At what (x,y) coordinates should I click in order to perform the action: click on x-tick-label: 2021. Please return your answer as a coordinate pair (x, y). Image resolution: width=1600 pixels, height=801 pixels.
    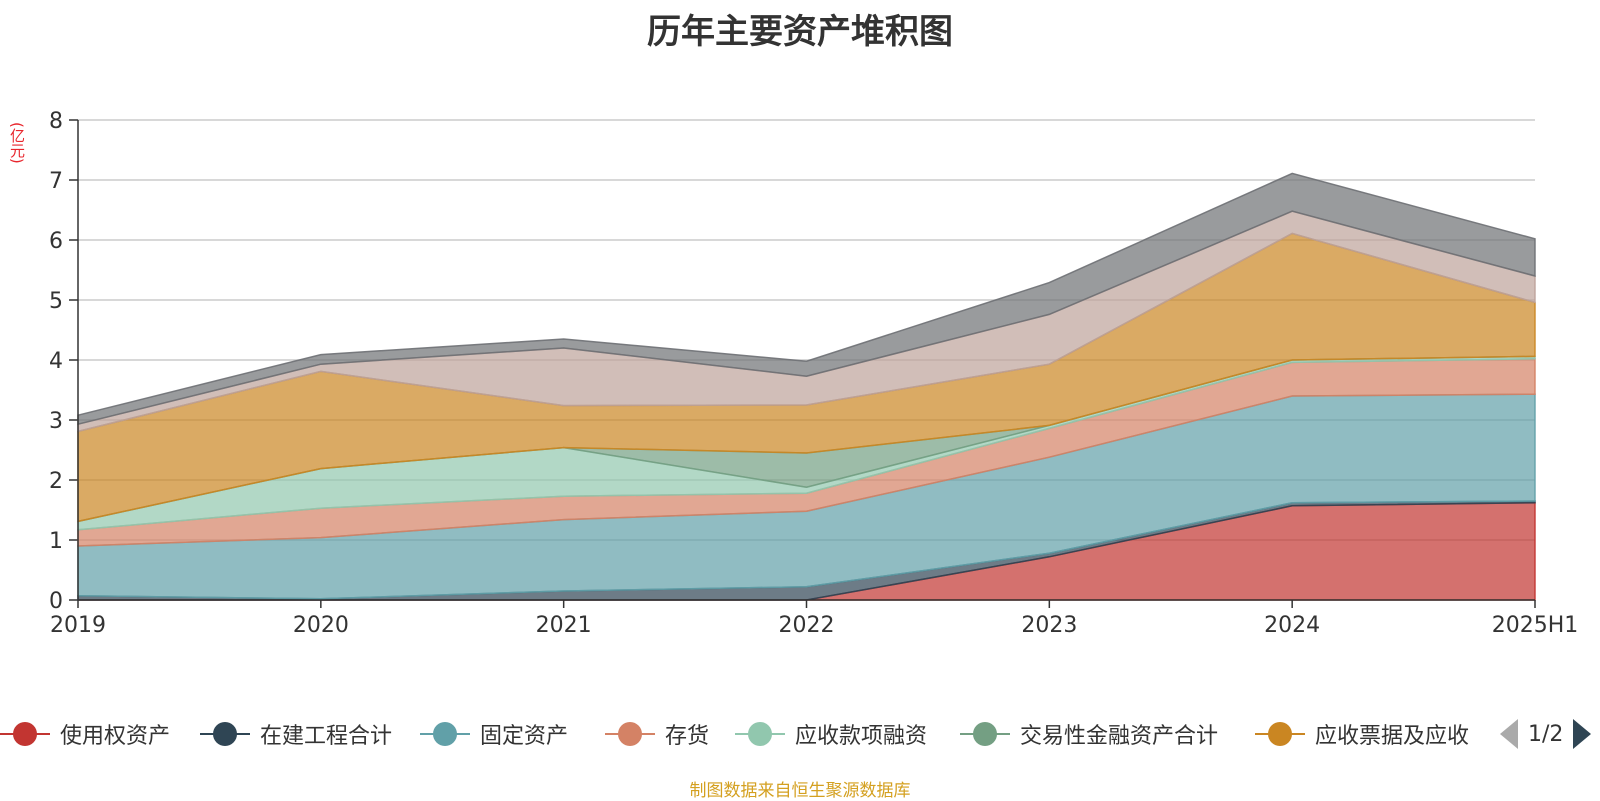
    Looking at the image, I should click on (564, 625).